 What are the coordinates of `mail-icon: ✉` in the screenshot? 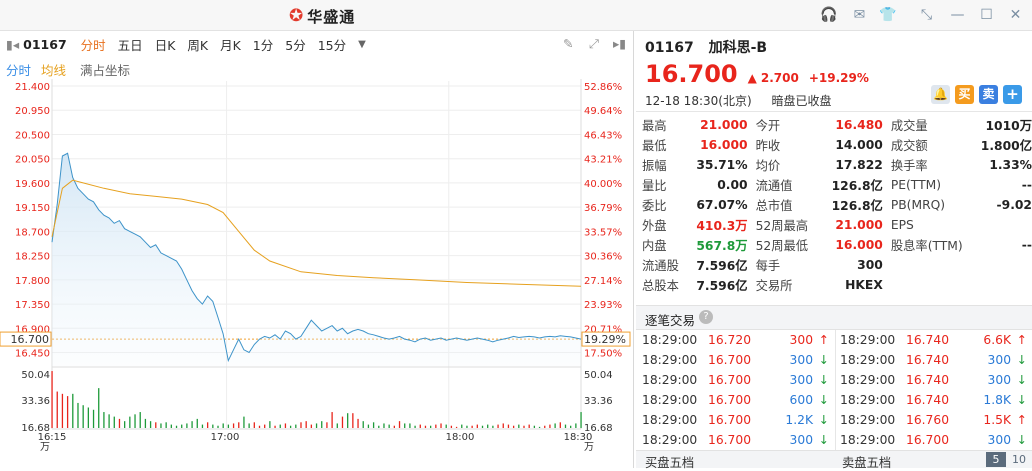 It's located at (859, 15).